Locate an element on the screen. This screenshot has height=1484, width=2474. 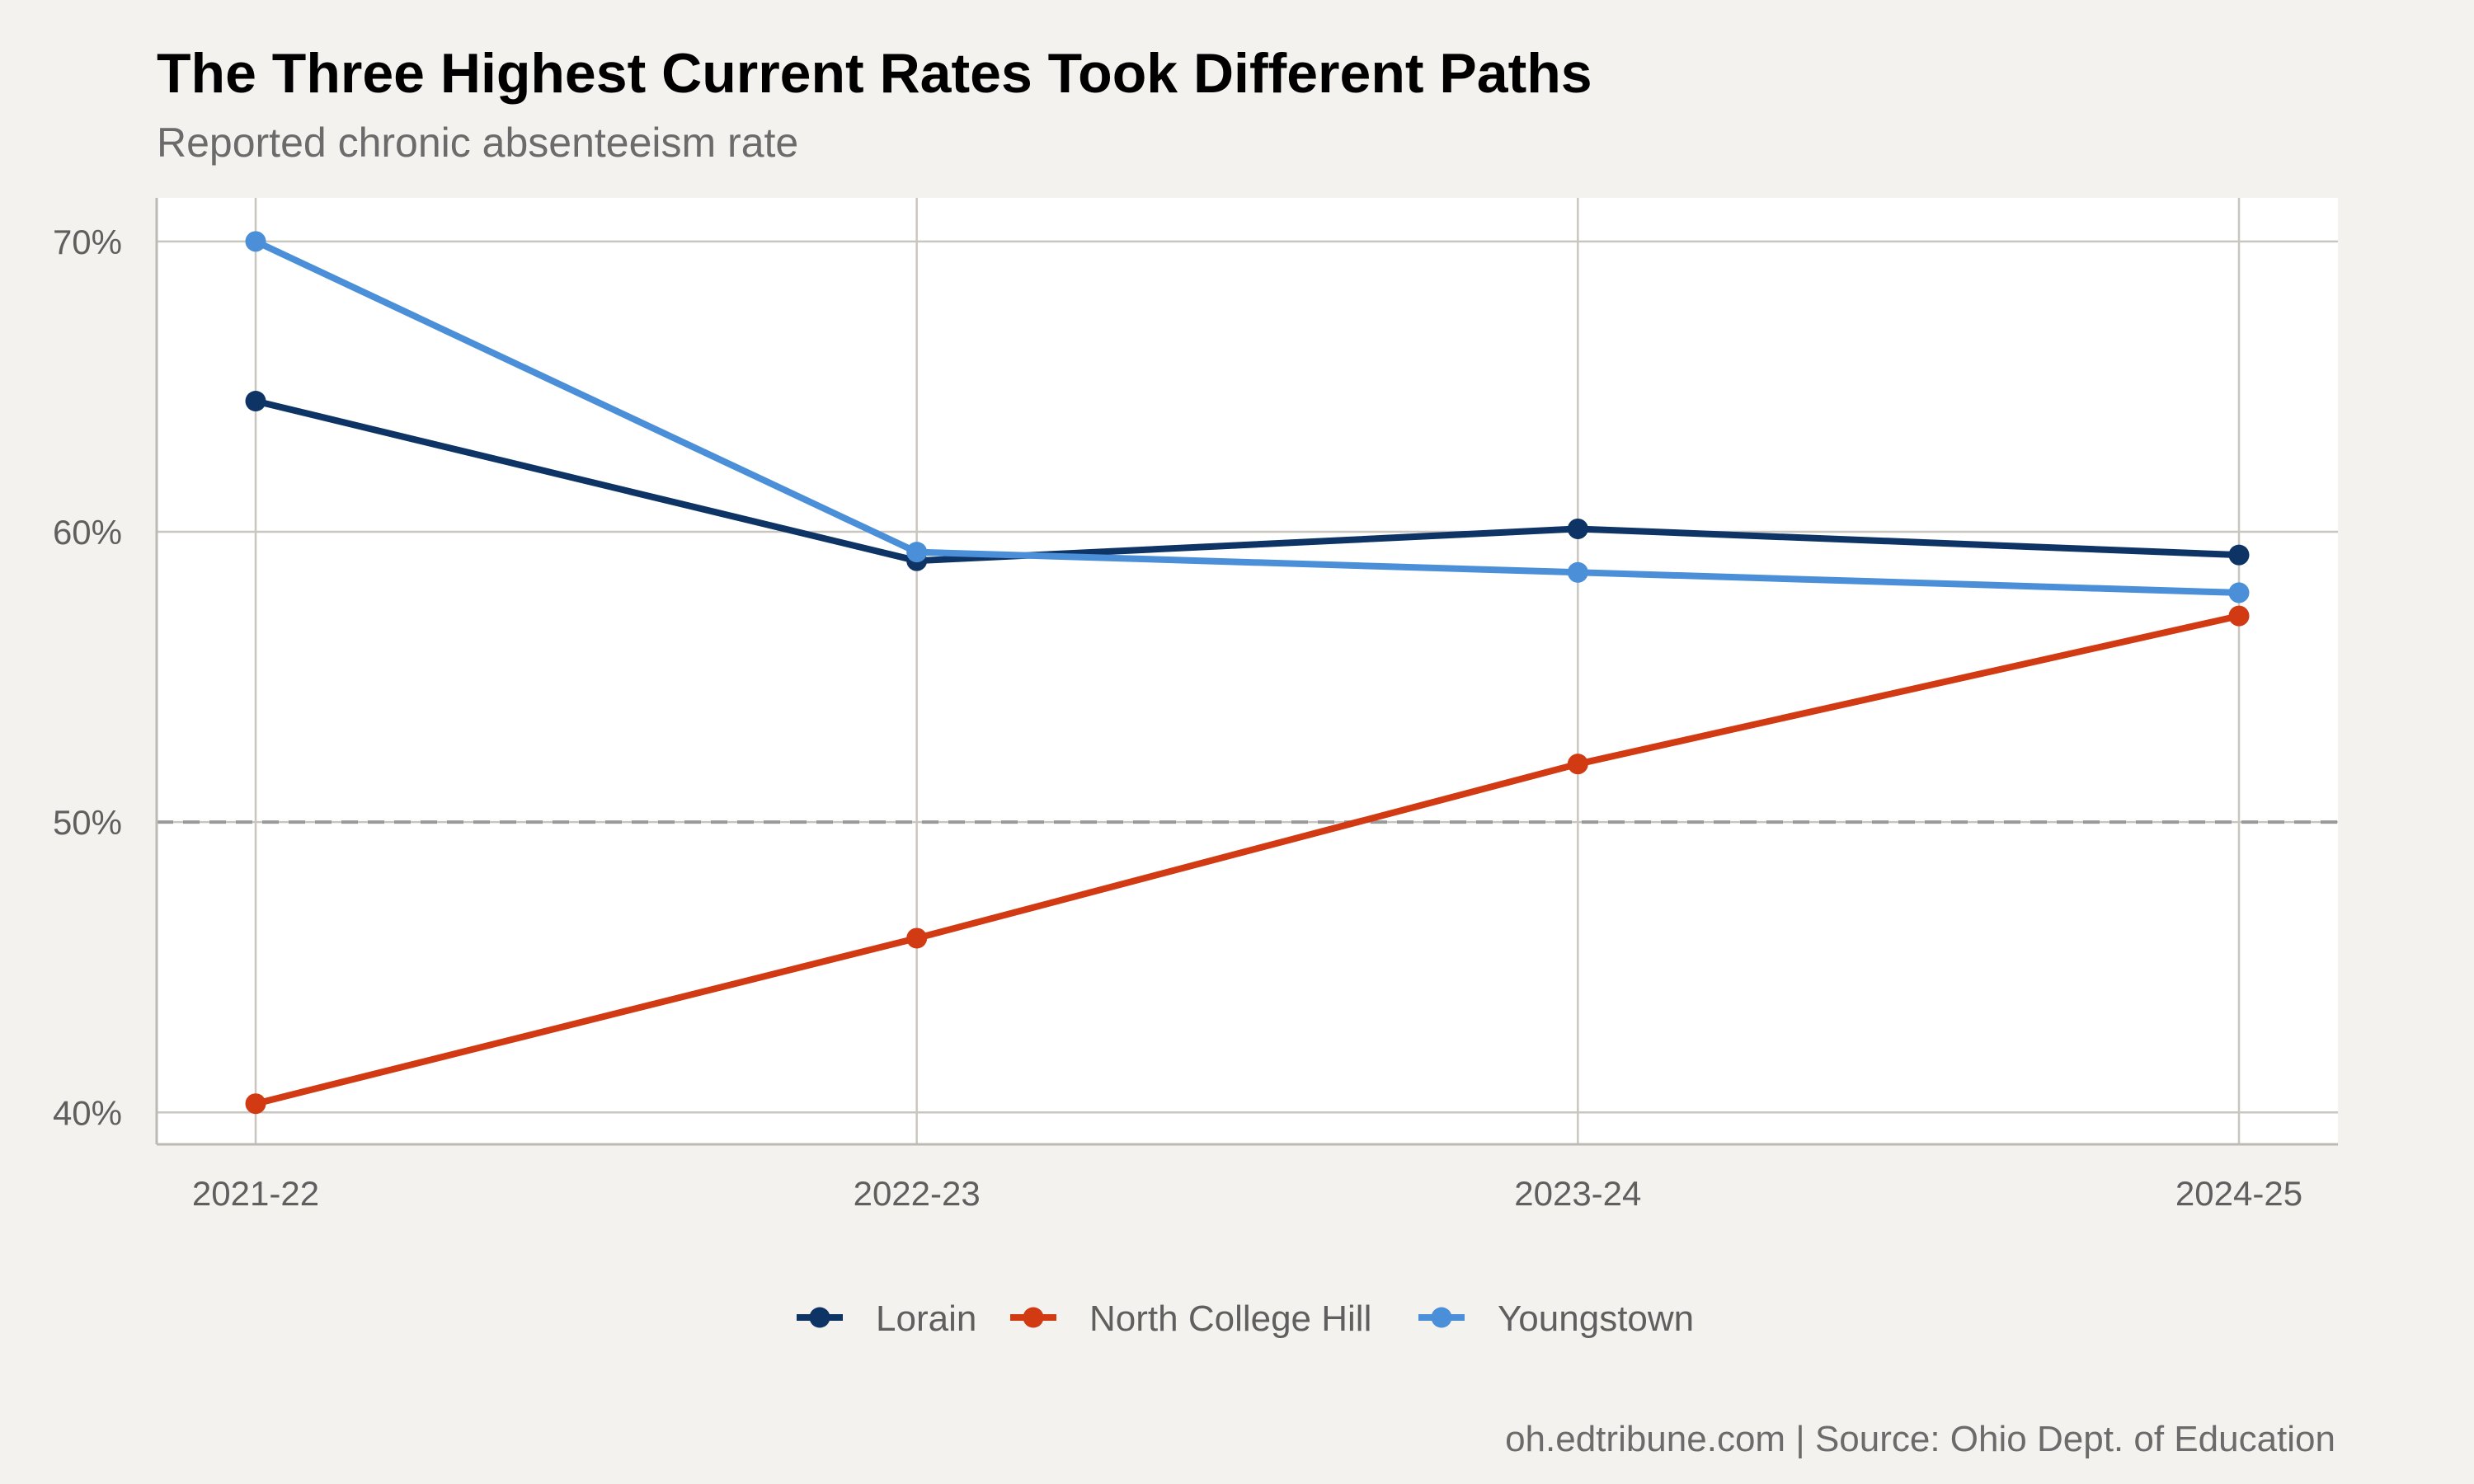
y-tick-label: 40% is located at coordinates (87, 1112).